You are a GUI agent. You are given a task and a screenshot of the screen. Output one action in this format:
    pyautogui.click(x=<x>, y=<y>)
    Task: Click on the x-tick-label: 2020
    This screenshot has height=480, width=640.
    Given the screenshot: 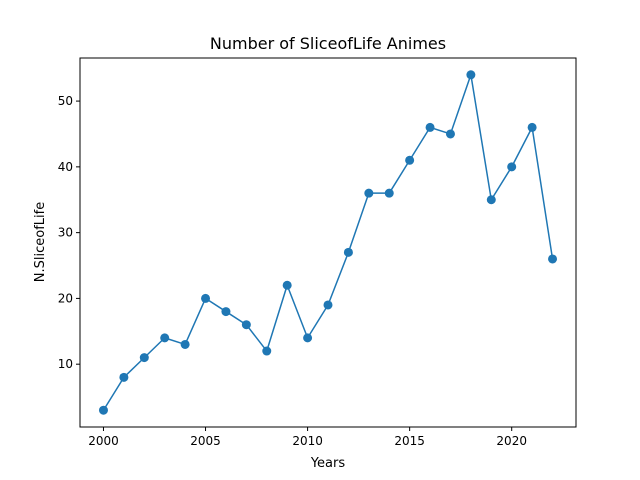 What is the action you would take?
    pyautogui.click(x=511, y=441)
    